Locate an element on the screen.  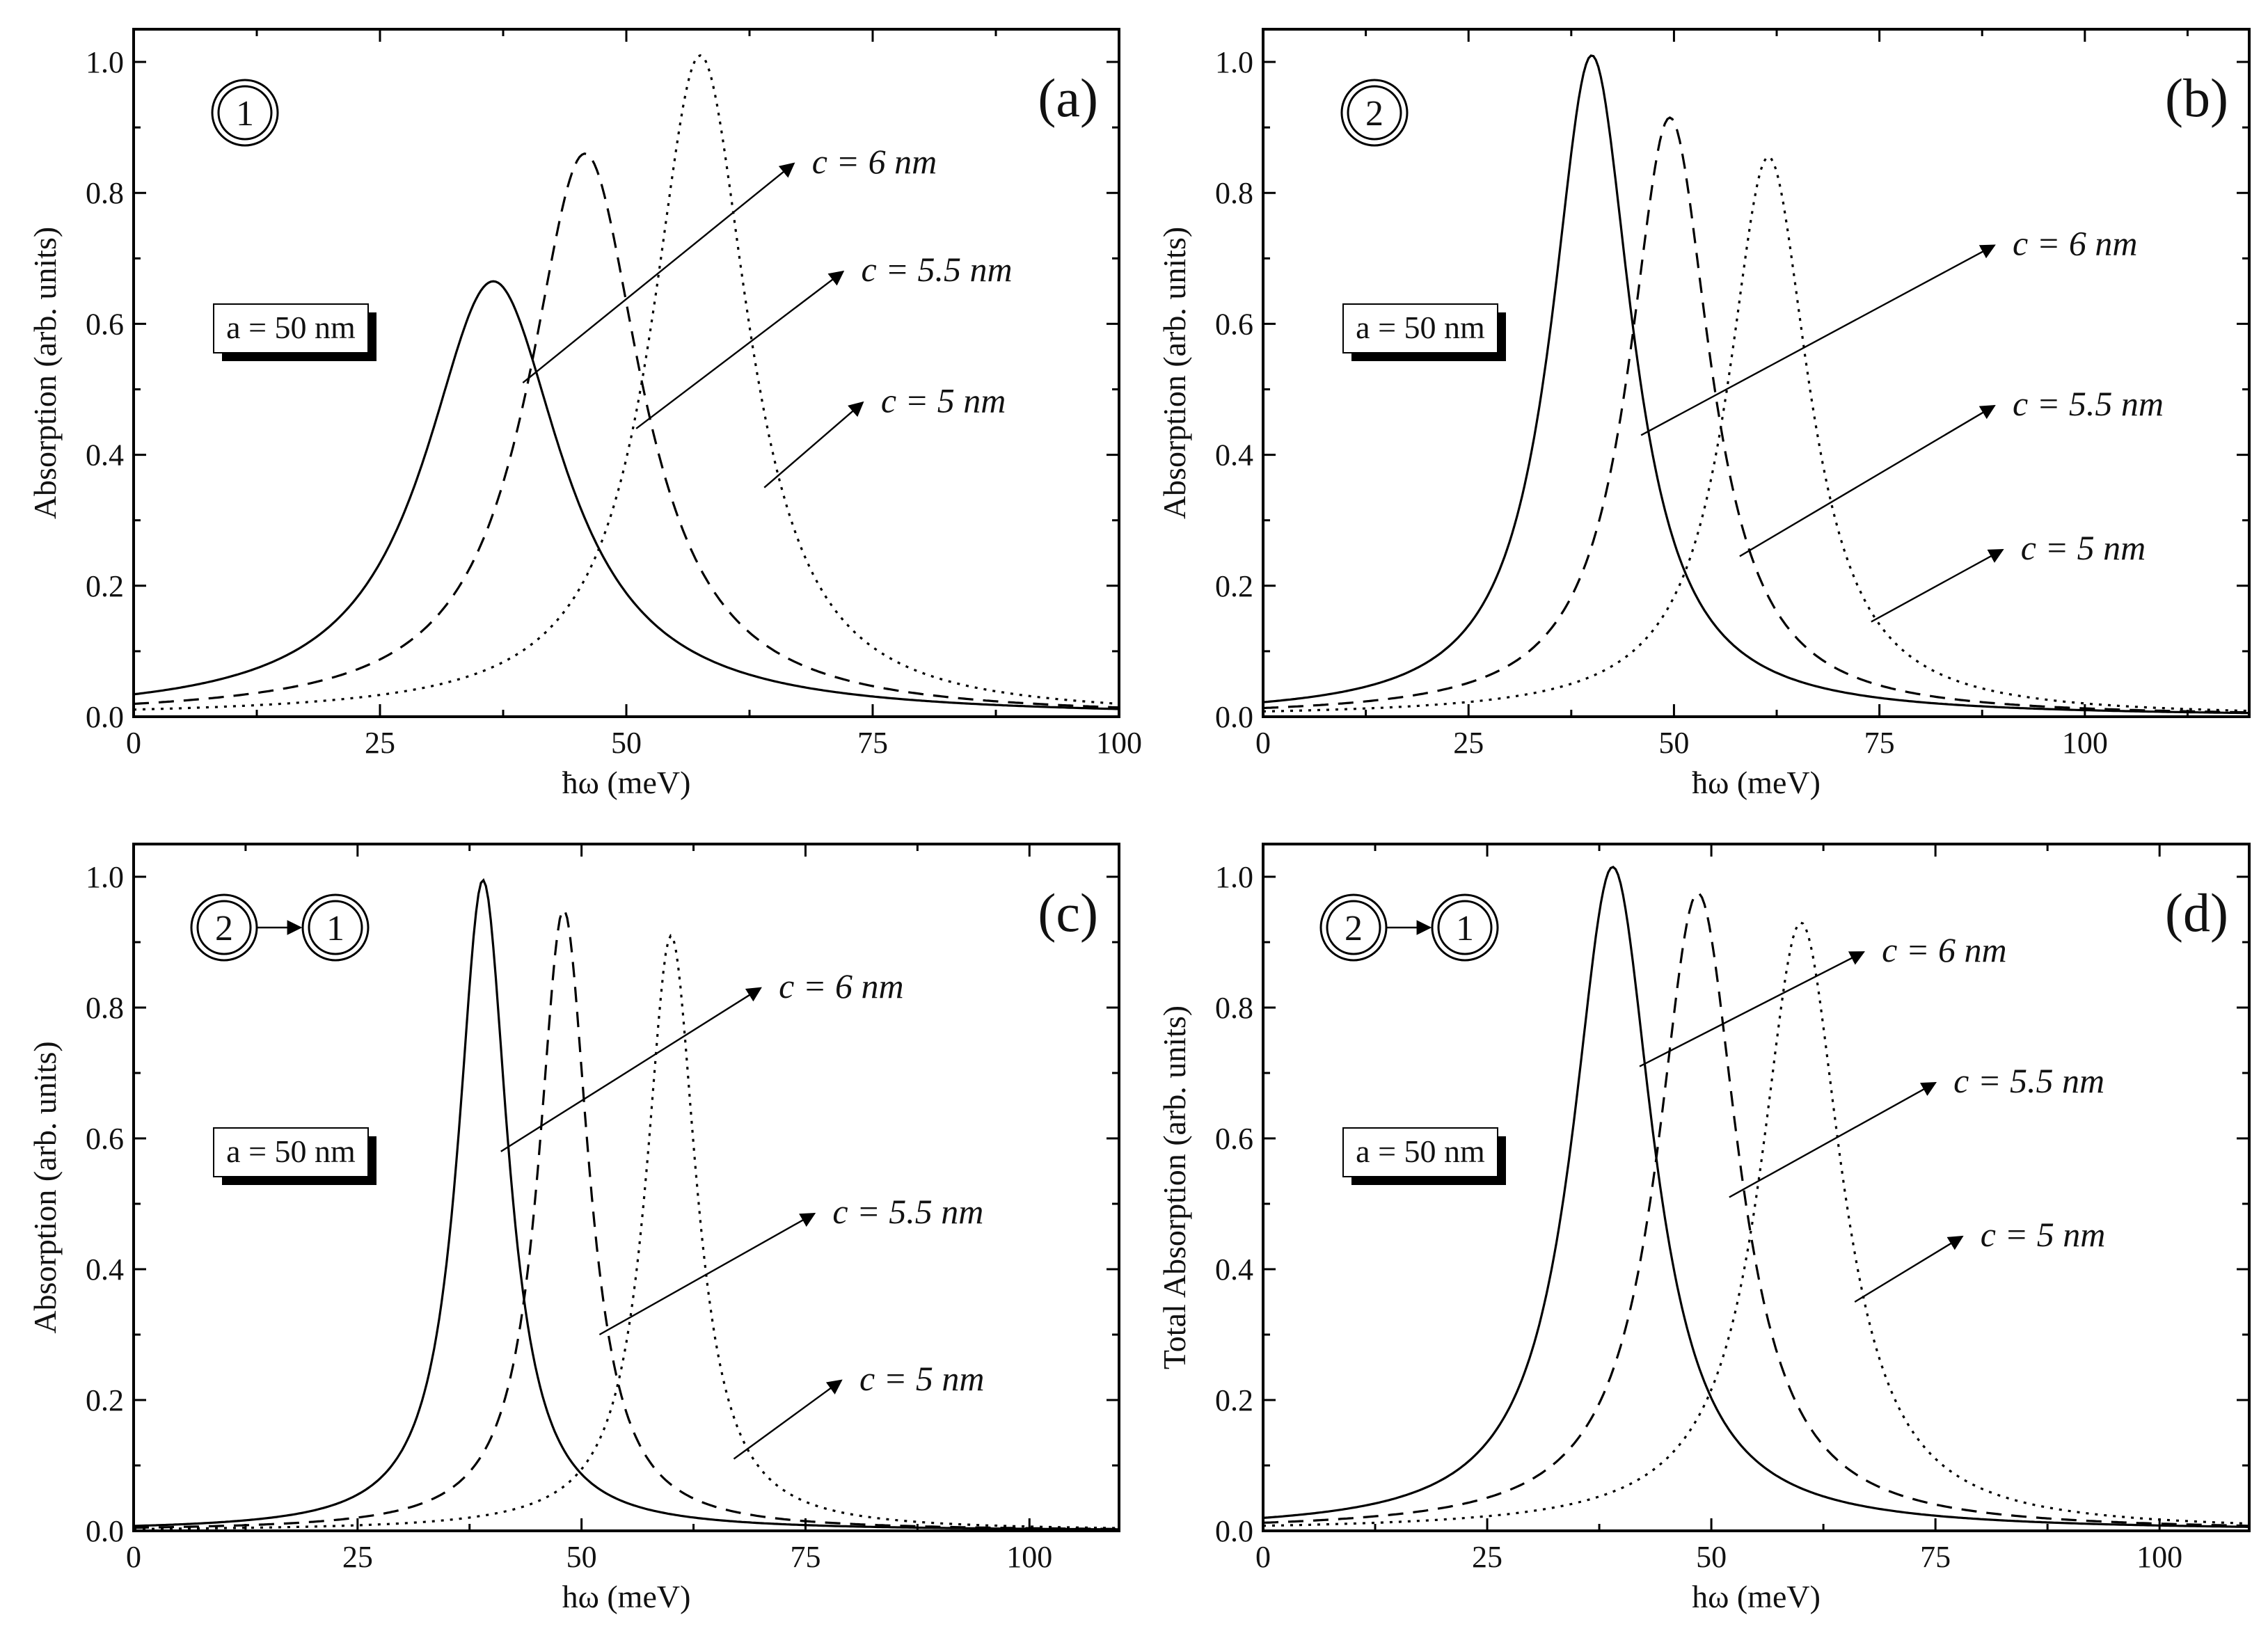
initial-state-marker-inner-ring is located at coordinates (1353, 927).